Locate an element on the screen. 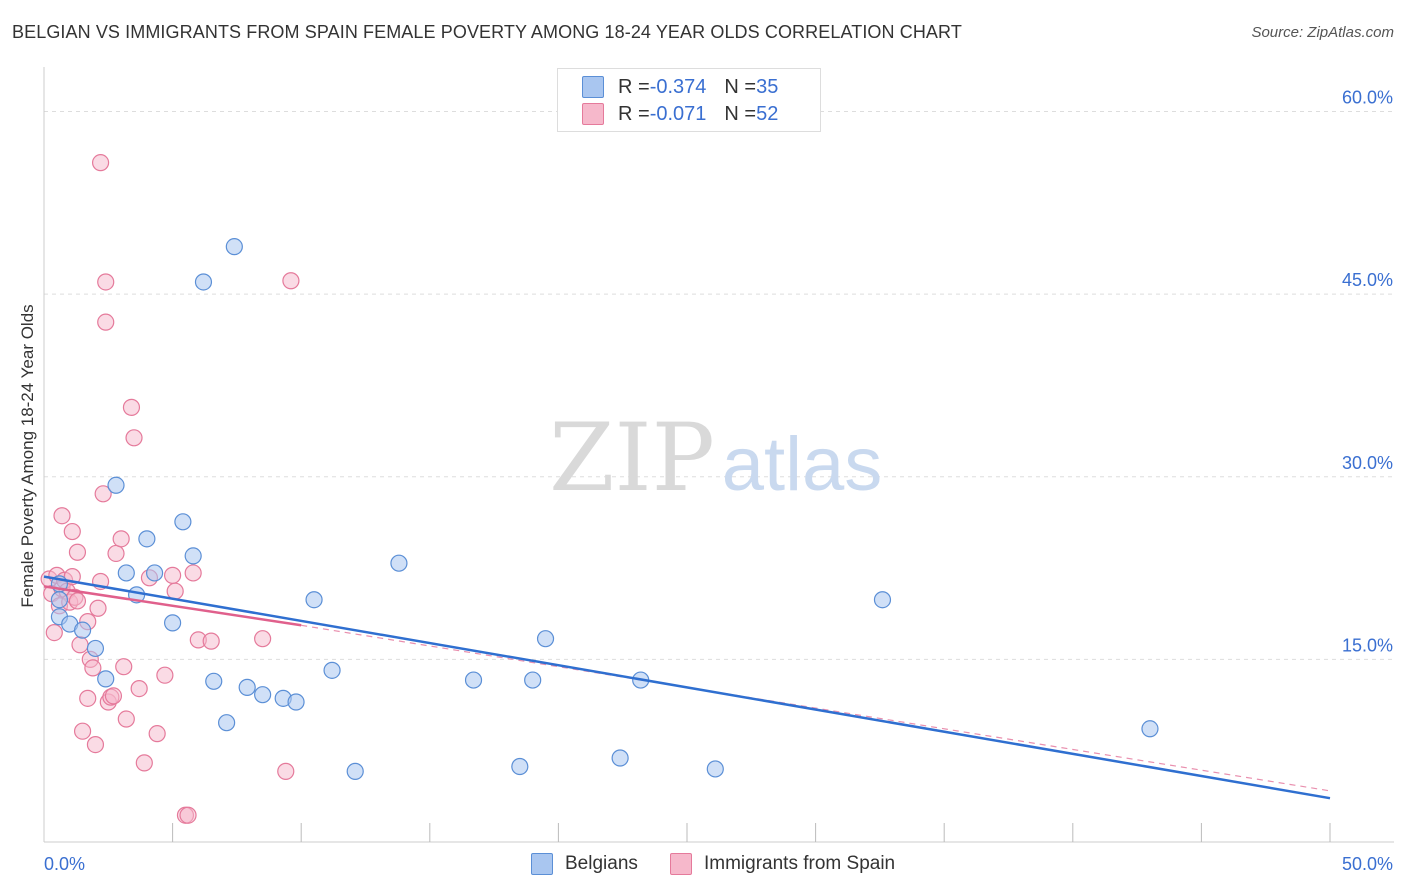  legend-swatch-belgians is located at coordinates (593, 87).